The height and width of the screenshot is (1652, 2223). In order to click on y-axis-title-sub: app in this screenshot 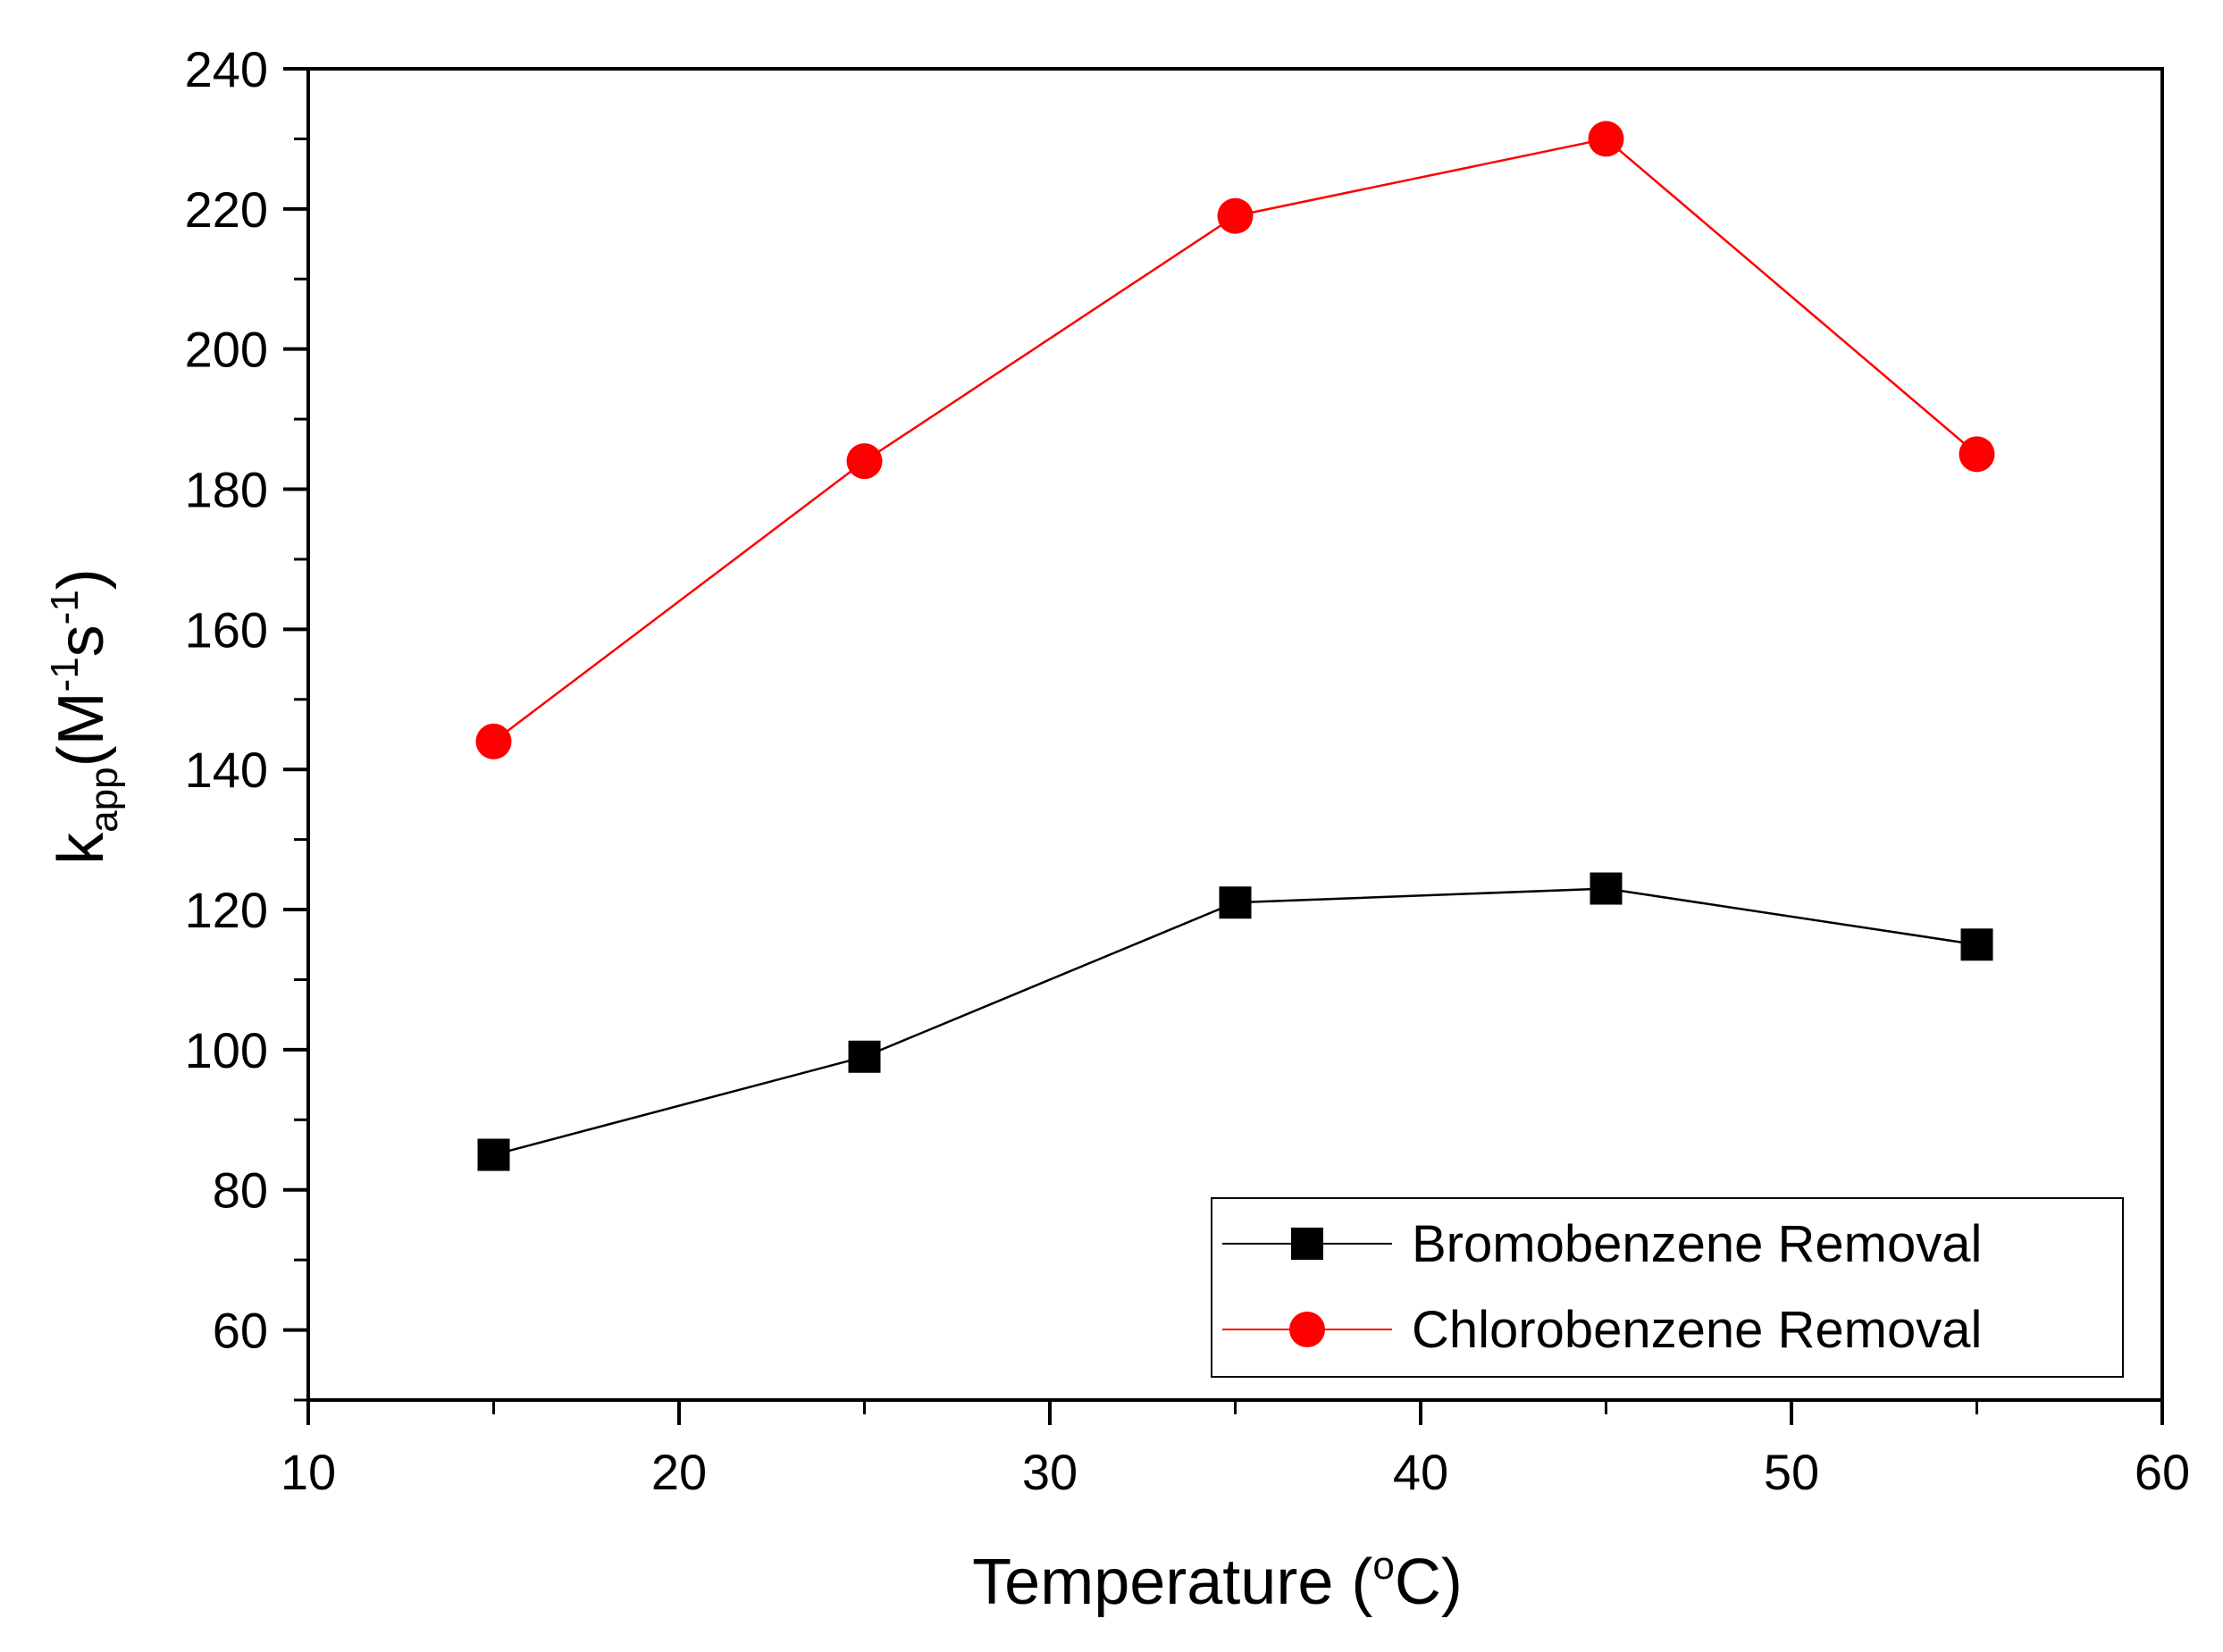, I will do `click(104, 799)`.